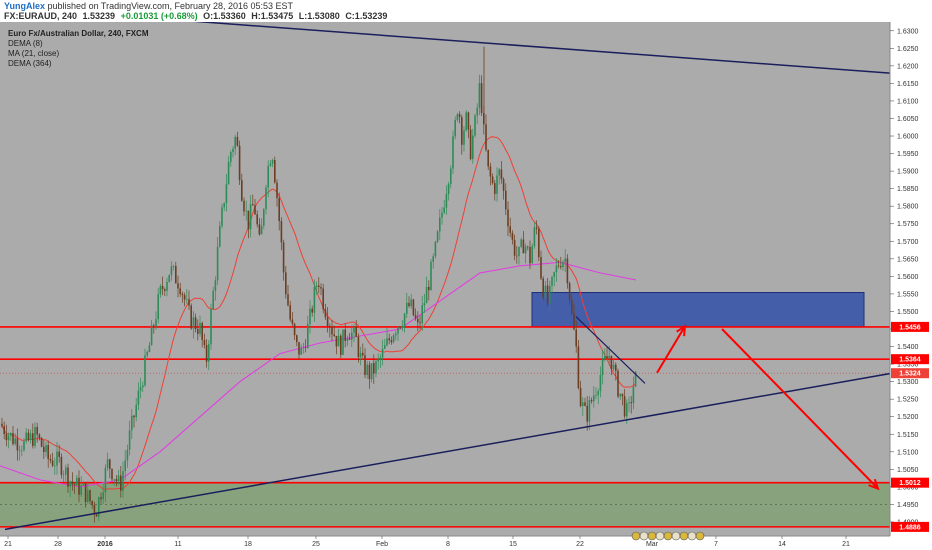  I want to click on price-axis, so click(911, 286).